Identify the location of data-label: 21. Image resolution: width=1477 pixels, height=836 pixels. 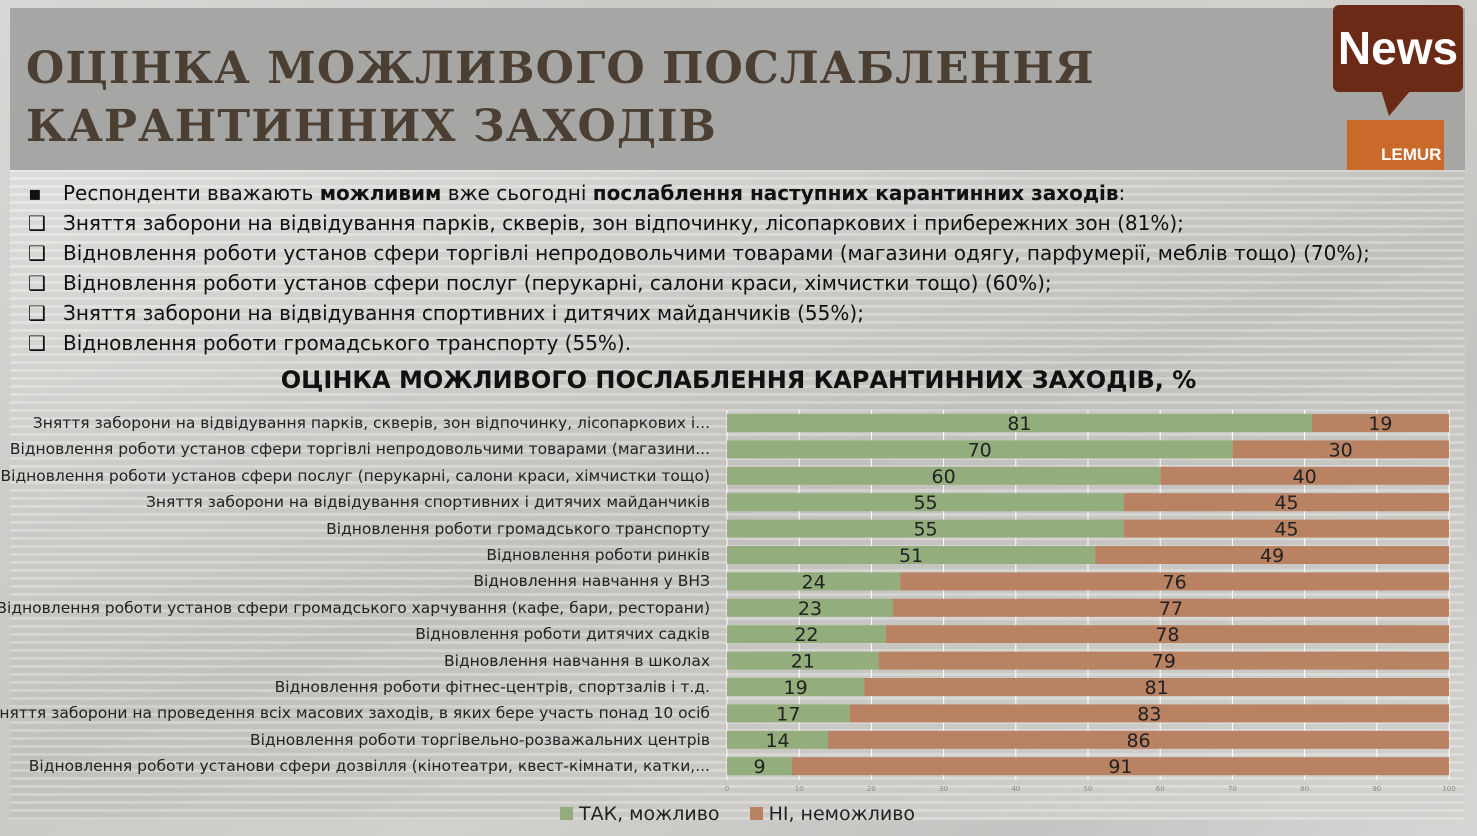
(803, 662).